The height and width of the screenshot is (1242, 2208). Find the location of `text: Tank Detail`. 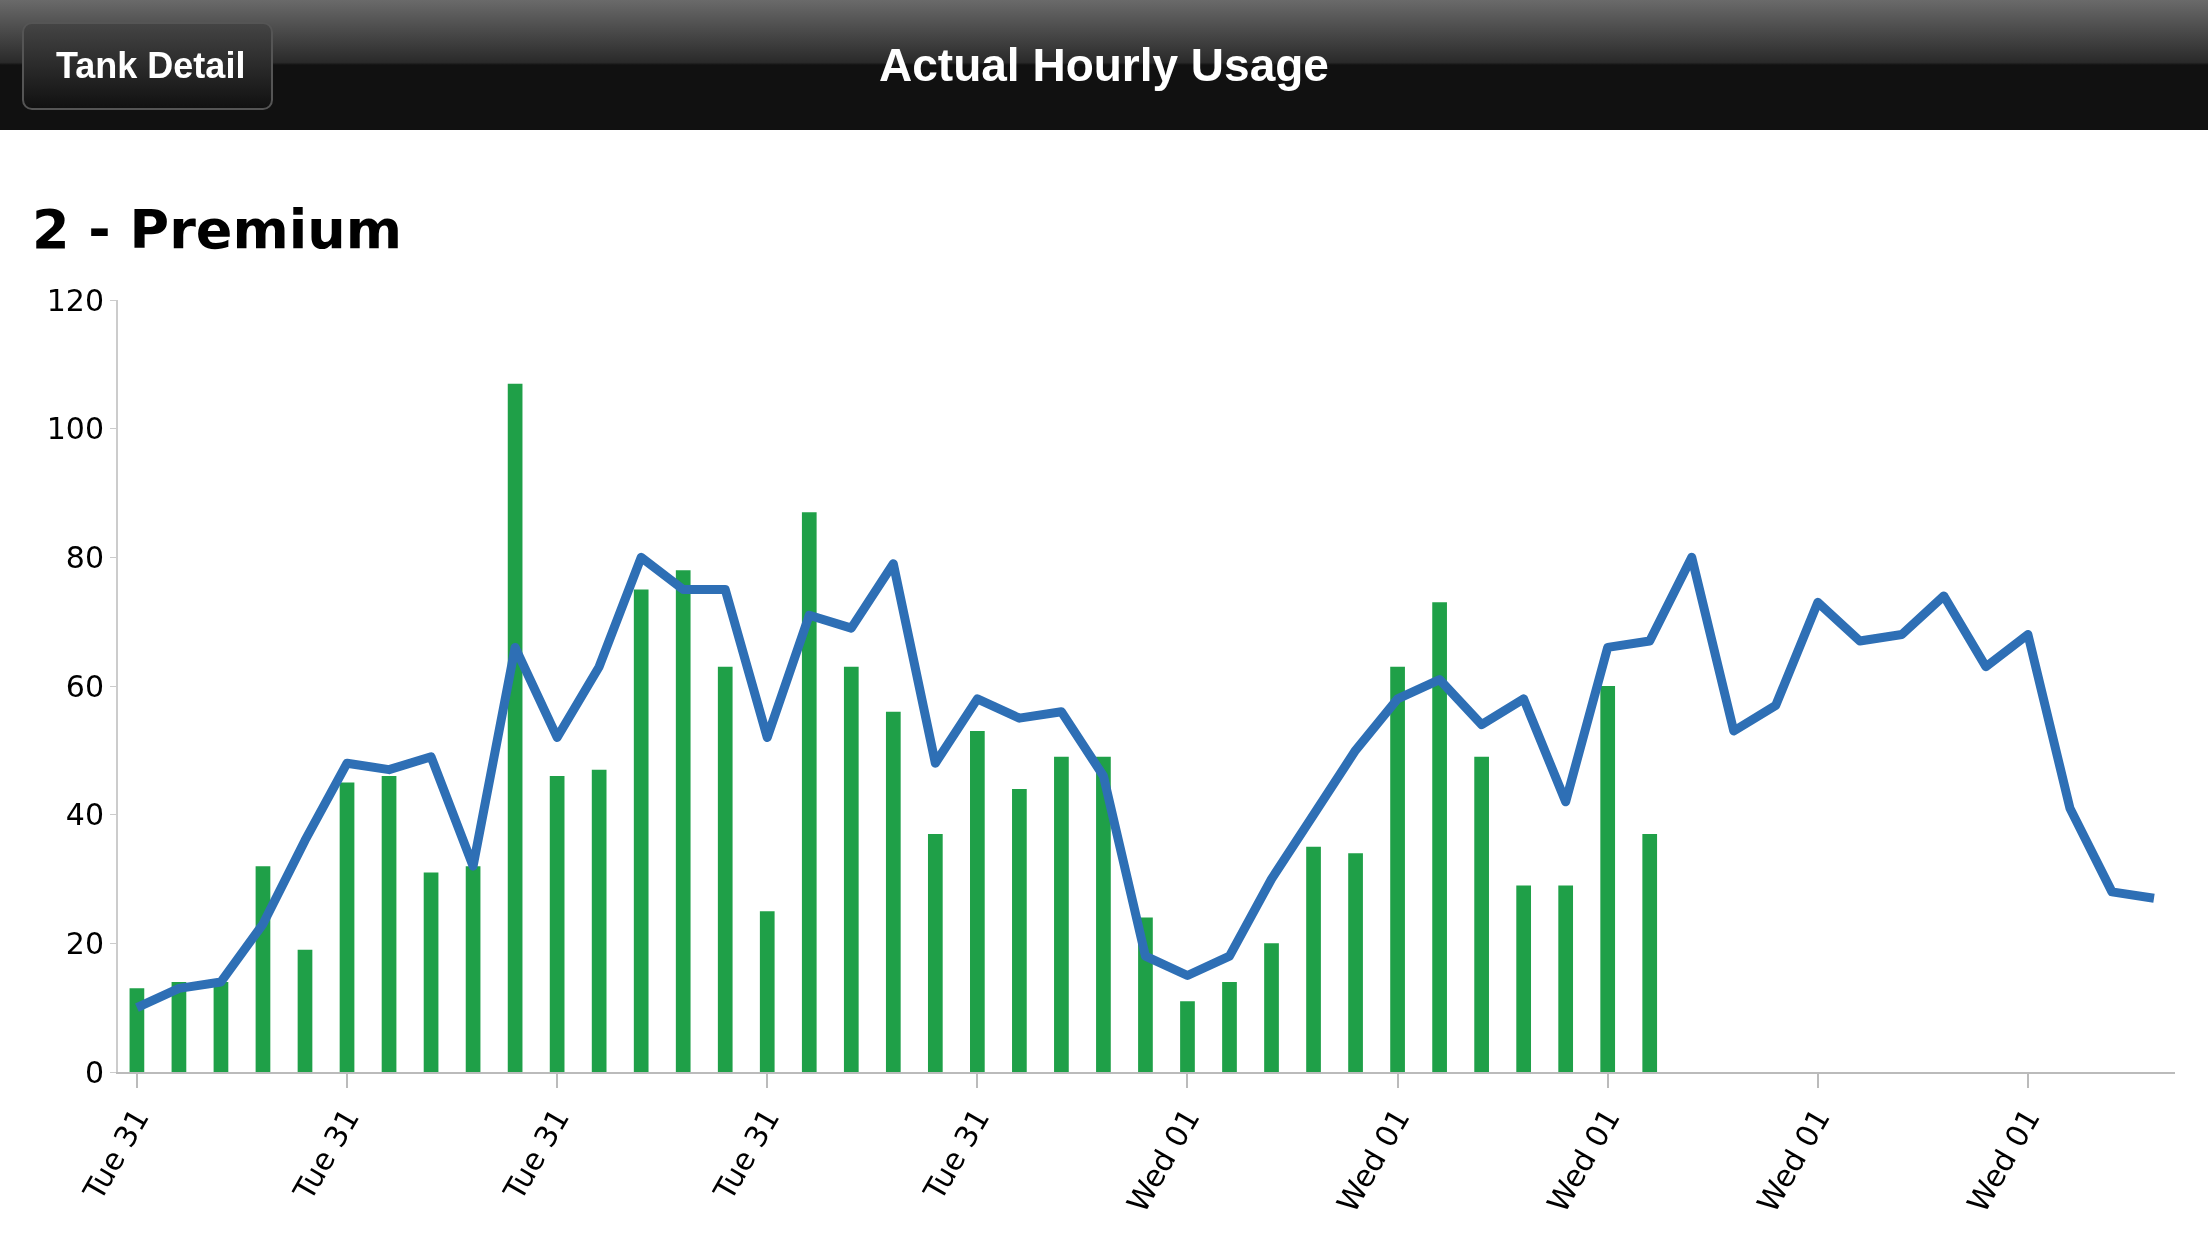

text: Tank Detail is located at coordinates (148, 66).